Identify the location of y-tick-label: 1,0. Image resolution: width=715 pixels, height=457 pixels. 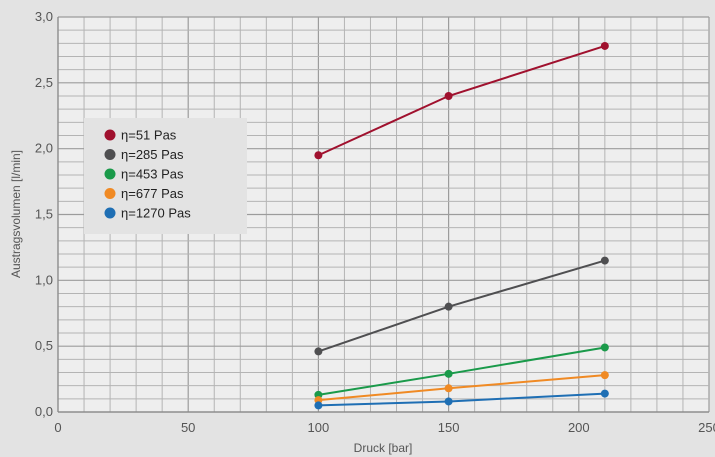
(44, 279).